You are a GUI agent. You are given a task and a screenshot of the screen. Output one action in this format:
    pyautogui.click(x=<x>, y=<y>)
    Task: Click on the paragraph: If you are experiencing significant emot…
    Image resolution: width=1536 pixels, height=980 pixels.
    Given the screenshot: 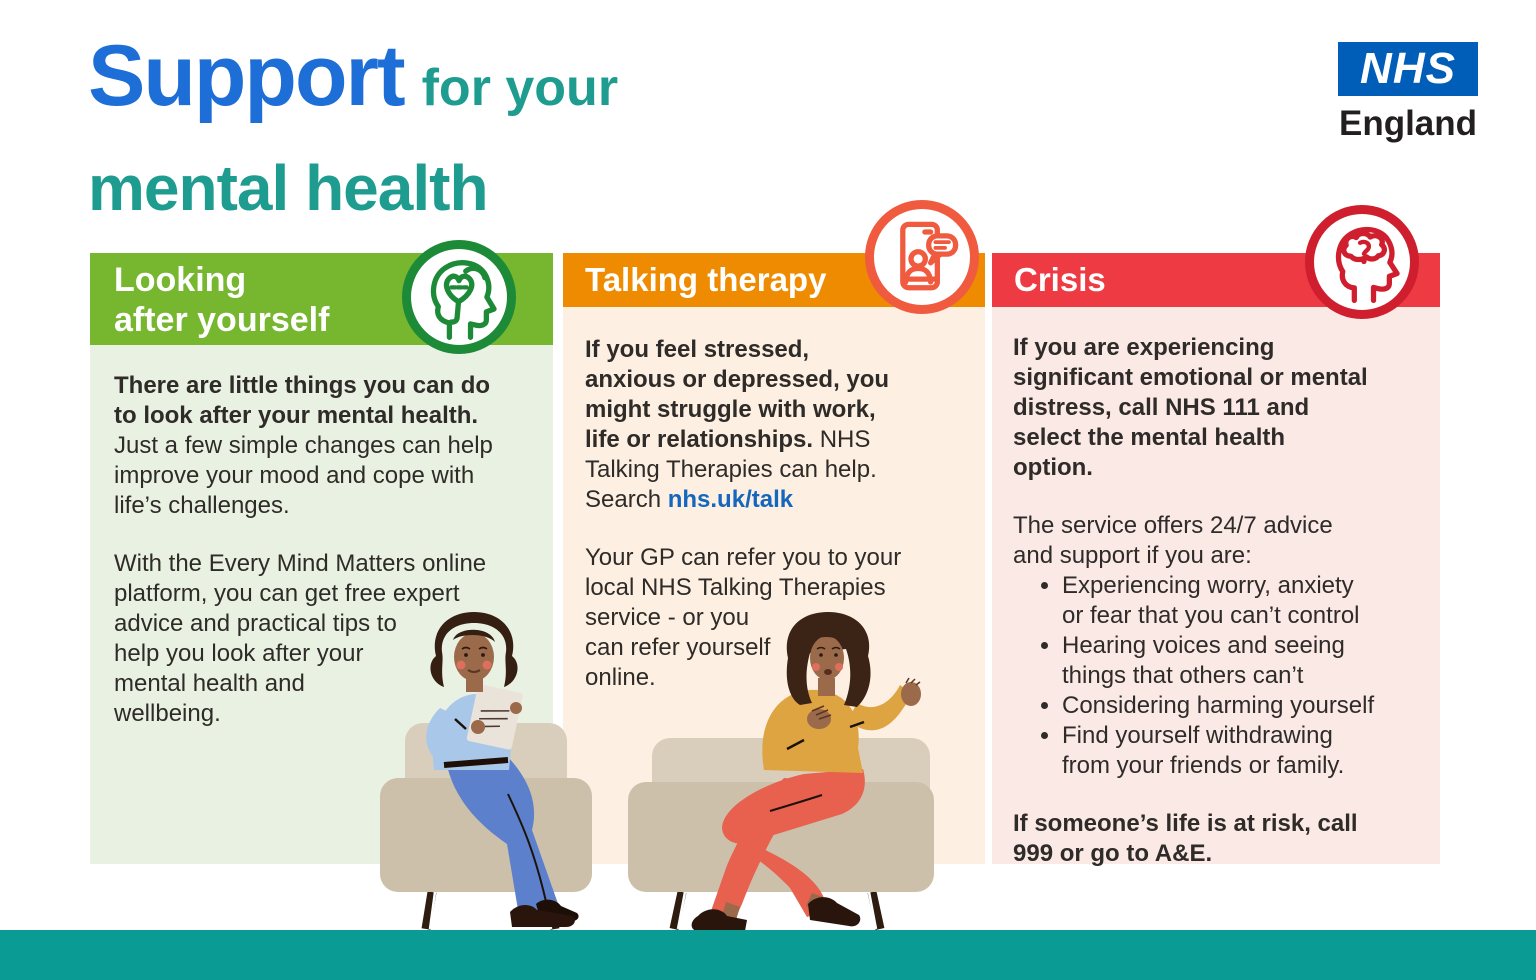 What is the action you would take?
    pyautogui.click(x=1190, y=407)
    